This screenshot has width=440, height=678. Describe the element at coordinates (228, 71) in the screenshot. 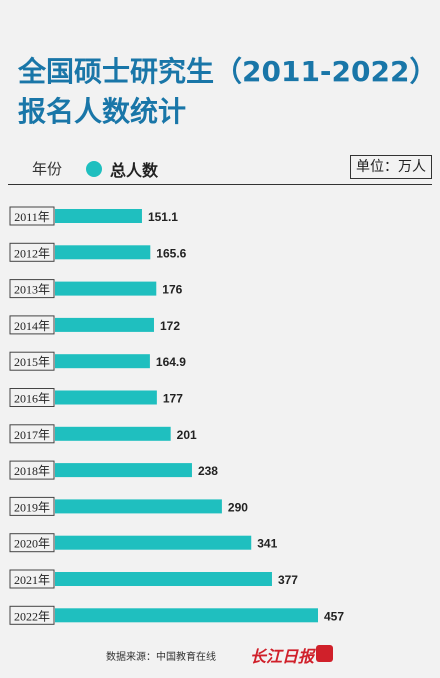

I see `chart-title-line1: 全国硕士研究生（2011-2022）` at that location.